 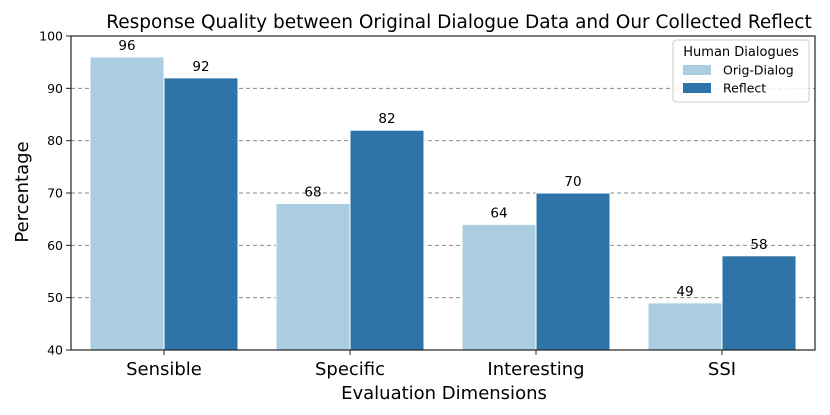 What do you see at coordinates (55, 88) in the screenshot?
I see `y-tick-label: 90` at bounding box center [55, 88].